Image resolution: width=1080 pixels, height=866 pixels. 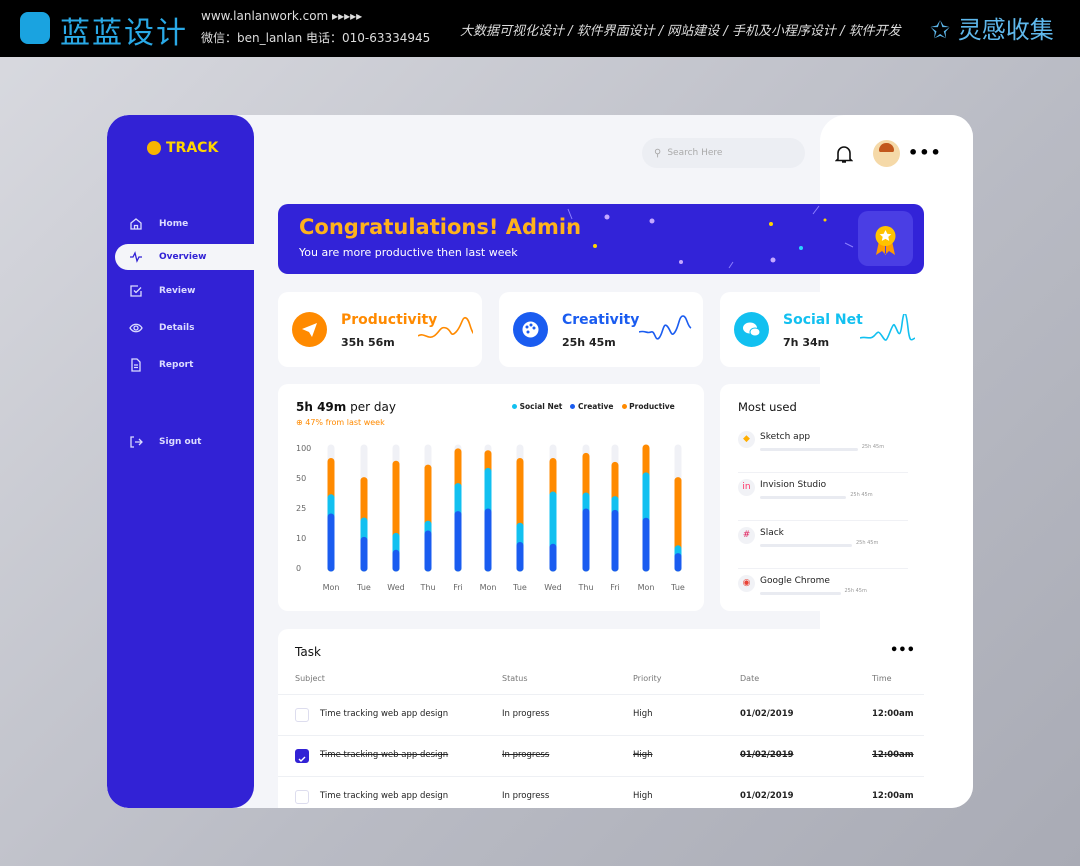 I want to click on most-used-item: # Slack 25h 45m, so click(x=823, y=545).